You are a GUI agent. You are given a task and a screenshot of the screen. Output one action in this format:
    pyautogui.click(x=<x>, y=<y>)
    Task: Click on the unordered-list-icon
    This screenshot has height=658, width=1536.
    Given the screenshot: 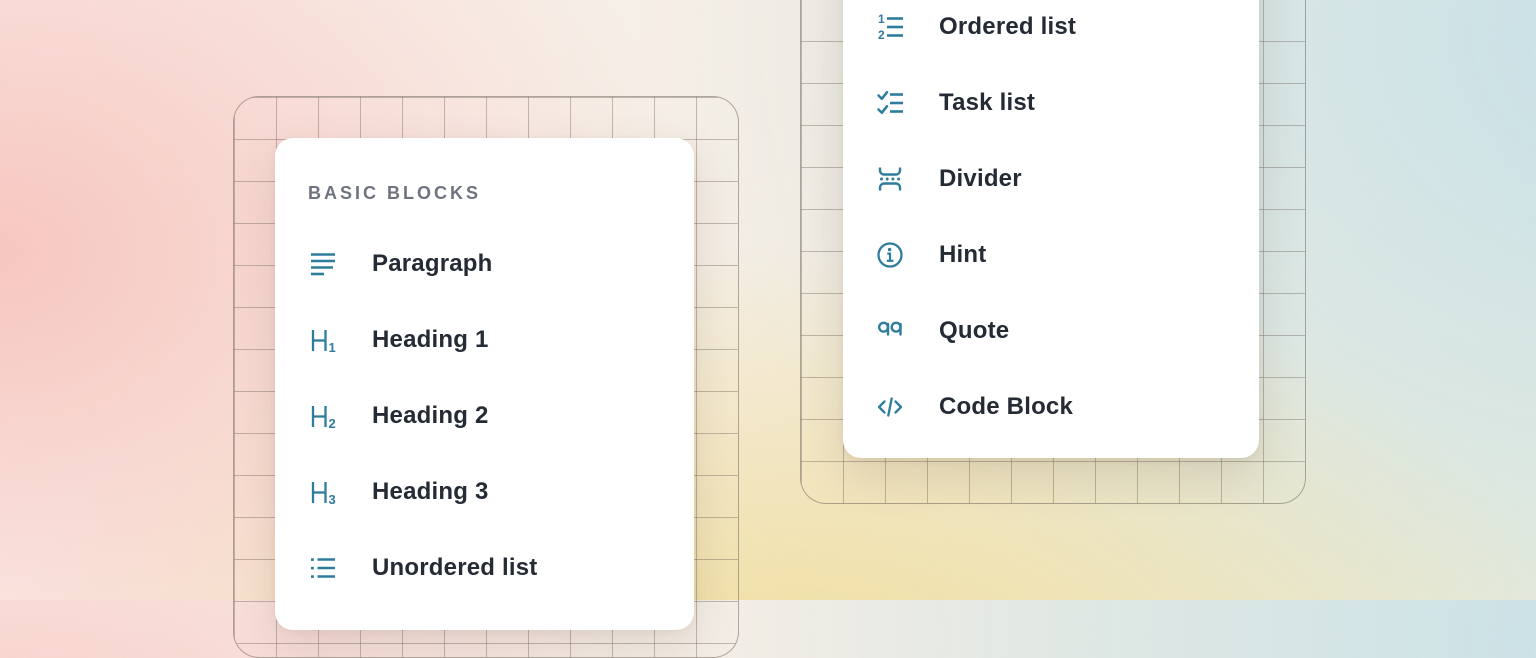 What is the action you would take?
    pyautogui.click(x=323, y=568)
    